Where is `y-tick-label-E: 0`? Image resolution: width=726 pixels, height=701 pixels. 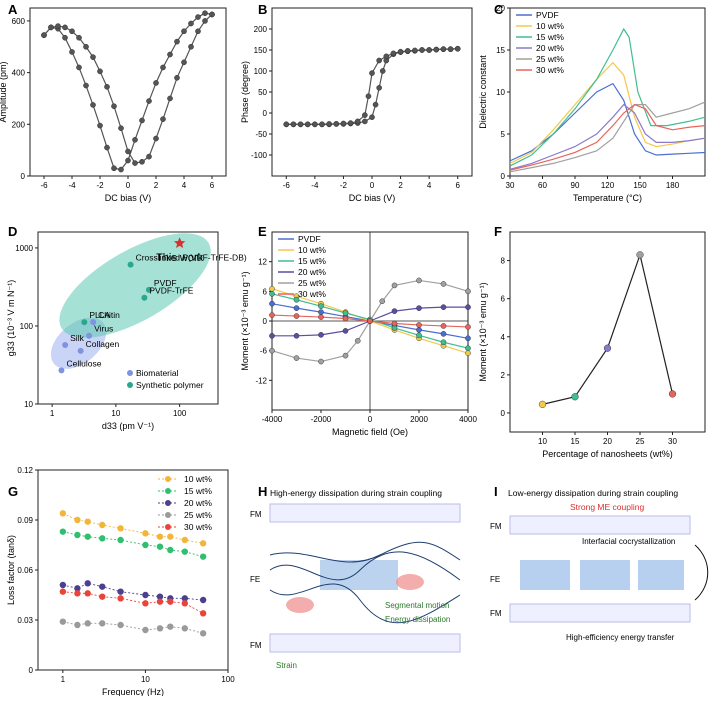
y-tick-label-E: 0 is located at coordinates (265, 321).